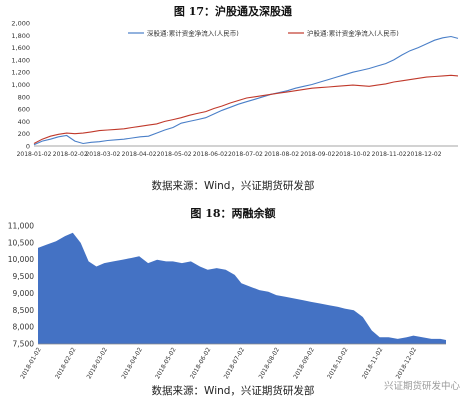 The height and width of the screenshot is (400, 466). I want to click on legend-label-0: 深股通:累计资金净流入(人民币), so click(193, 33).